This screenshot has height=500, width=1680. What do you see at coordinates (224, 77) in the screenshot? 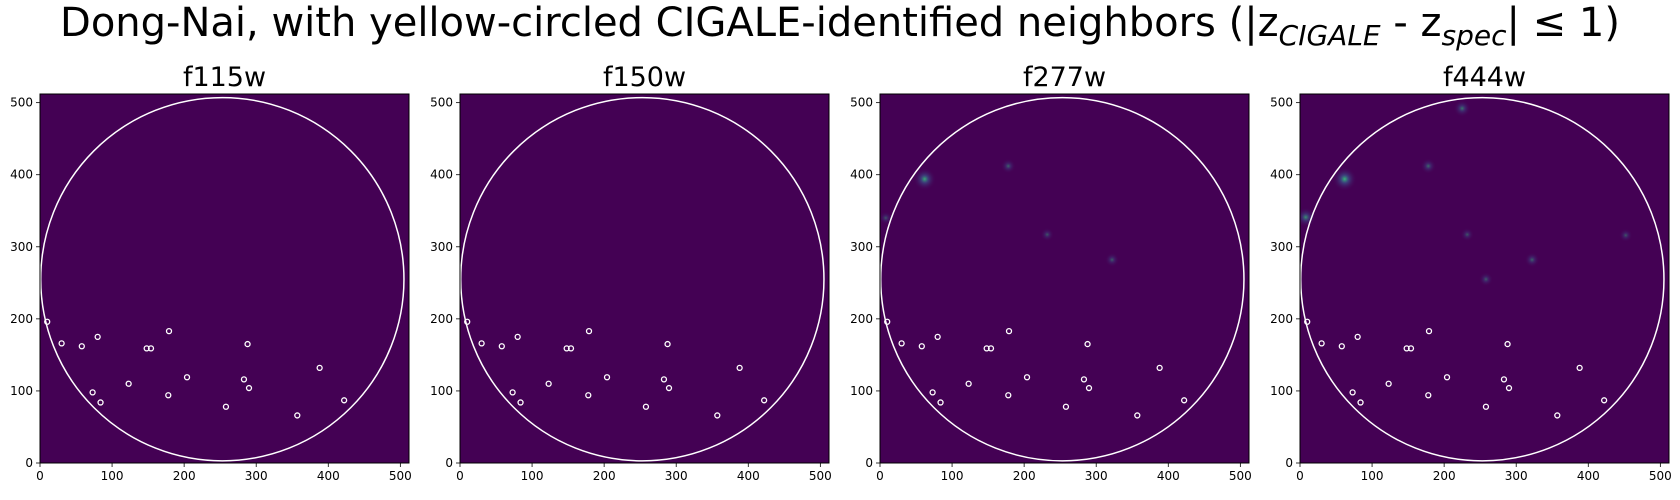
I see `panel-title: f115w` at bounding box center [224, 77].